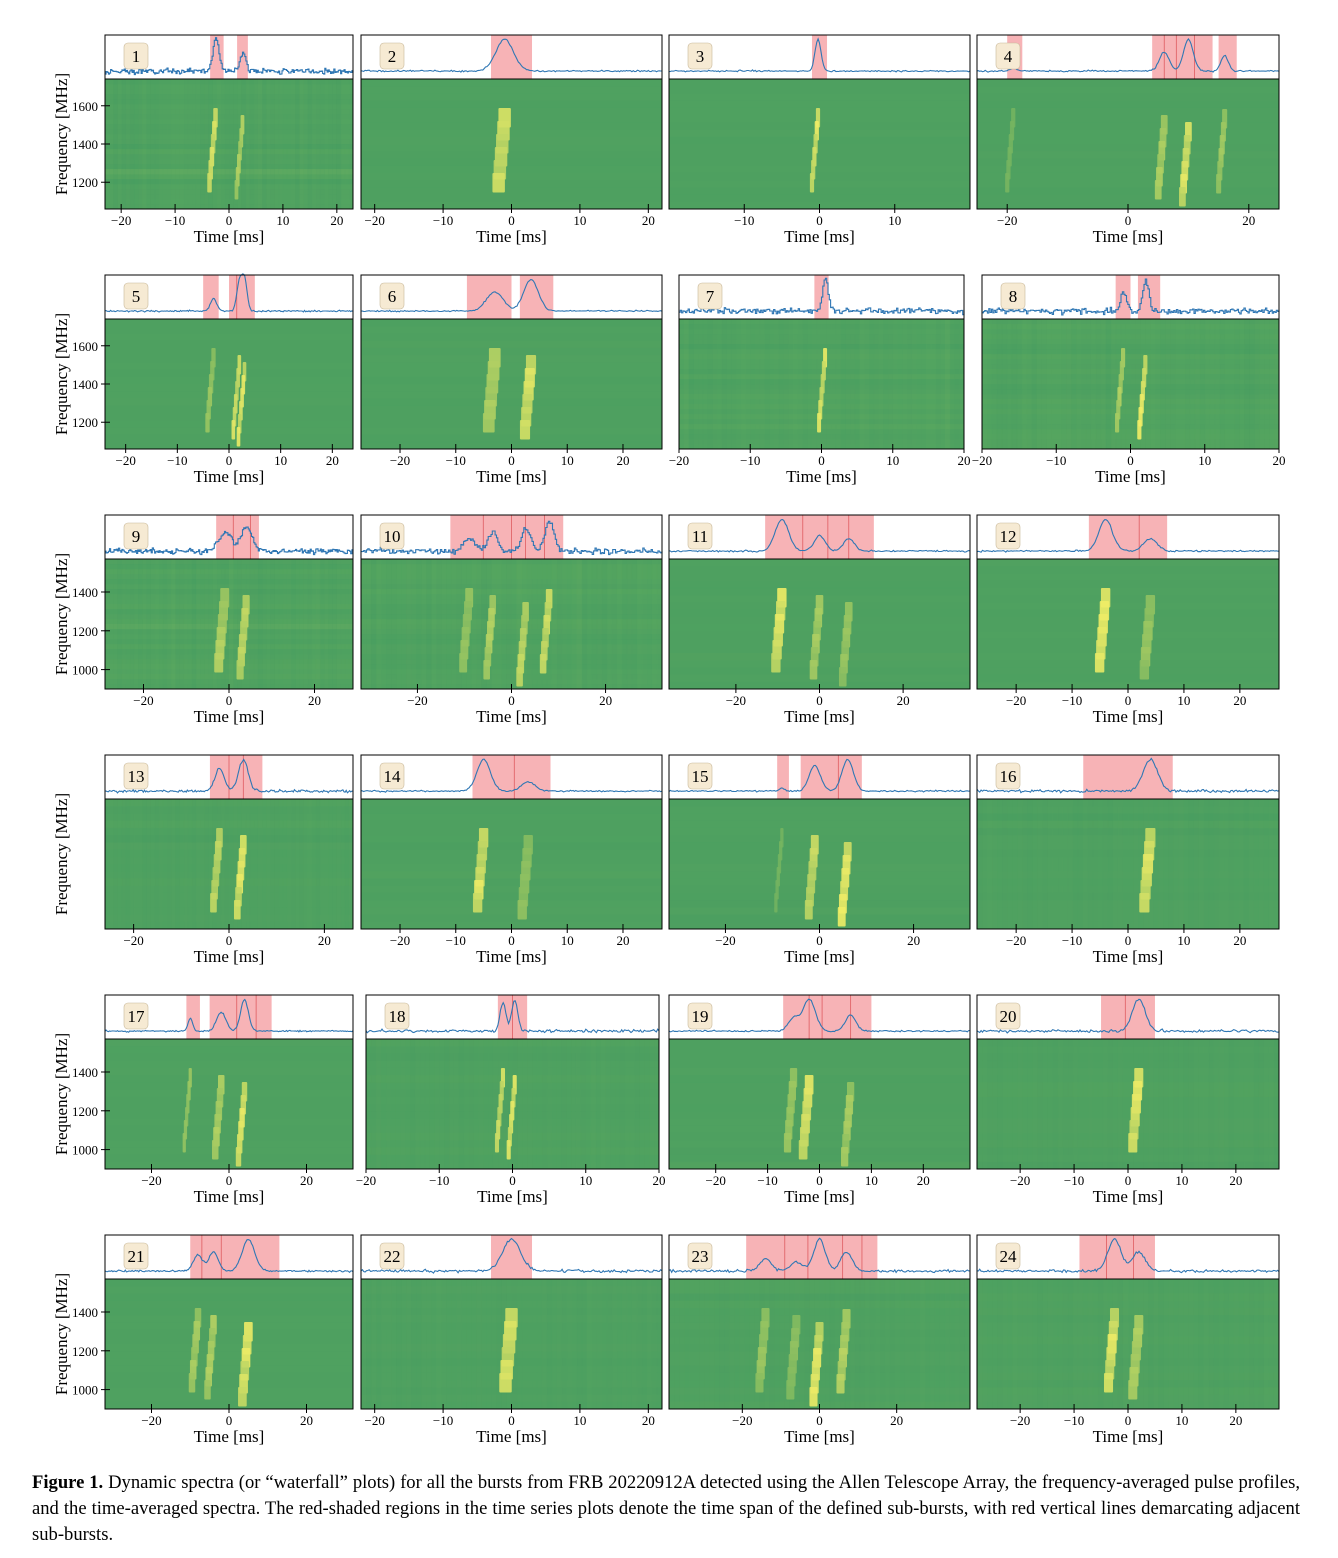  I want to click on profile-17: 17, so click(229, 1017).